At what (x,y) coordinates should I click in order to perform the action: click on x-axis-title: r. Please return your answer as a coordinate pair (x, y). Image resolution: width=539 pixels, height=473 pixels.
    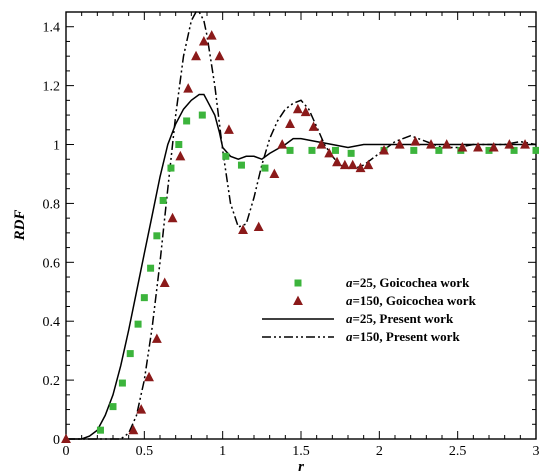
    Looking at the image, I should click on (301, 466).